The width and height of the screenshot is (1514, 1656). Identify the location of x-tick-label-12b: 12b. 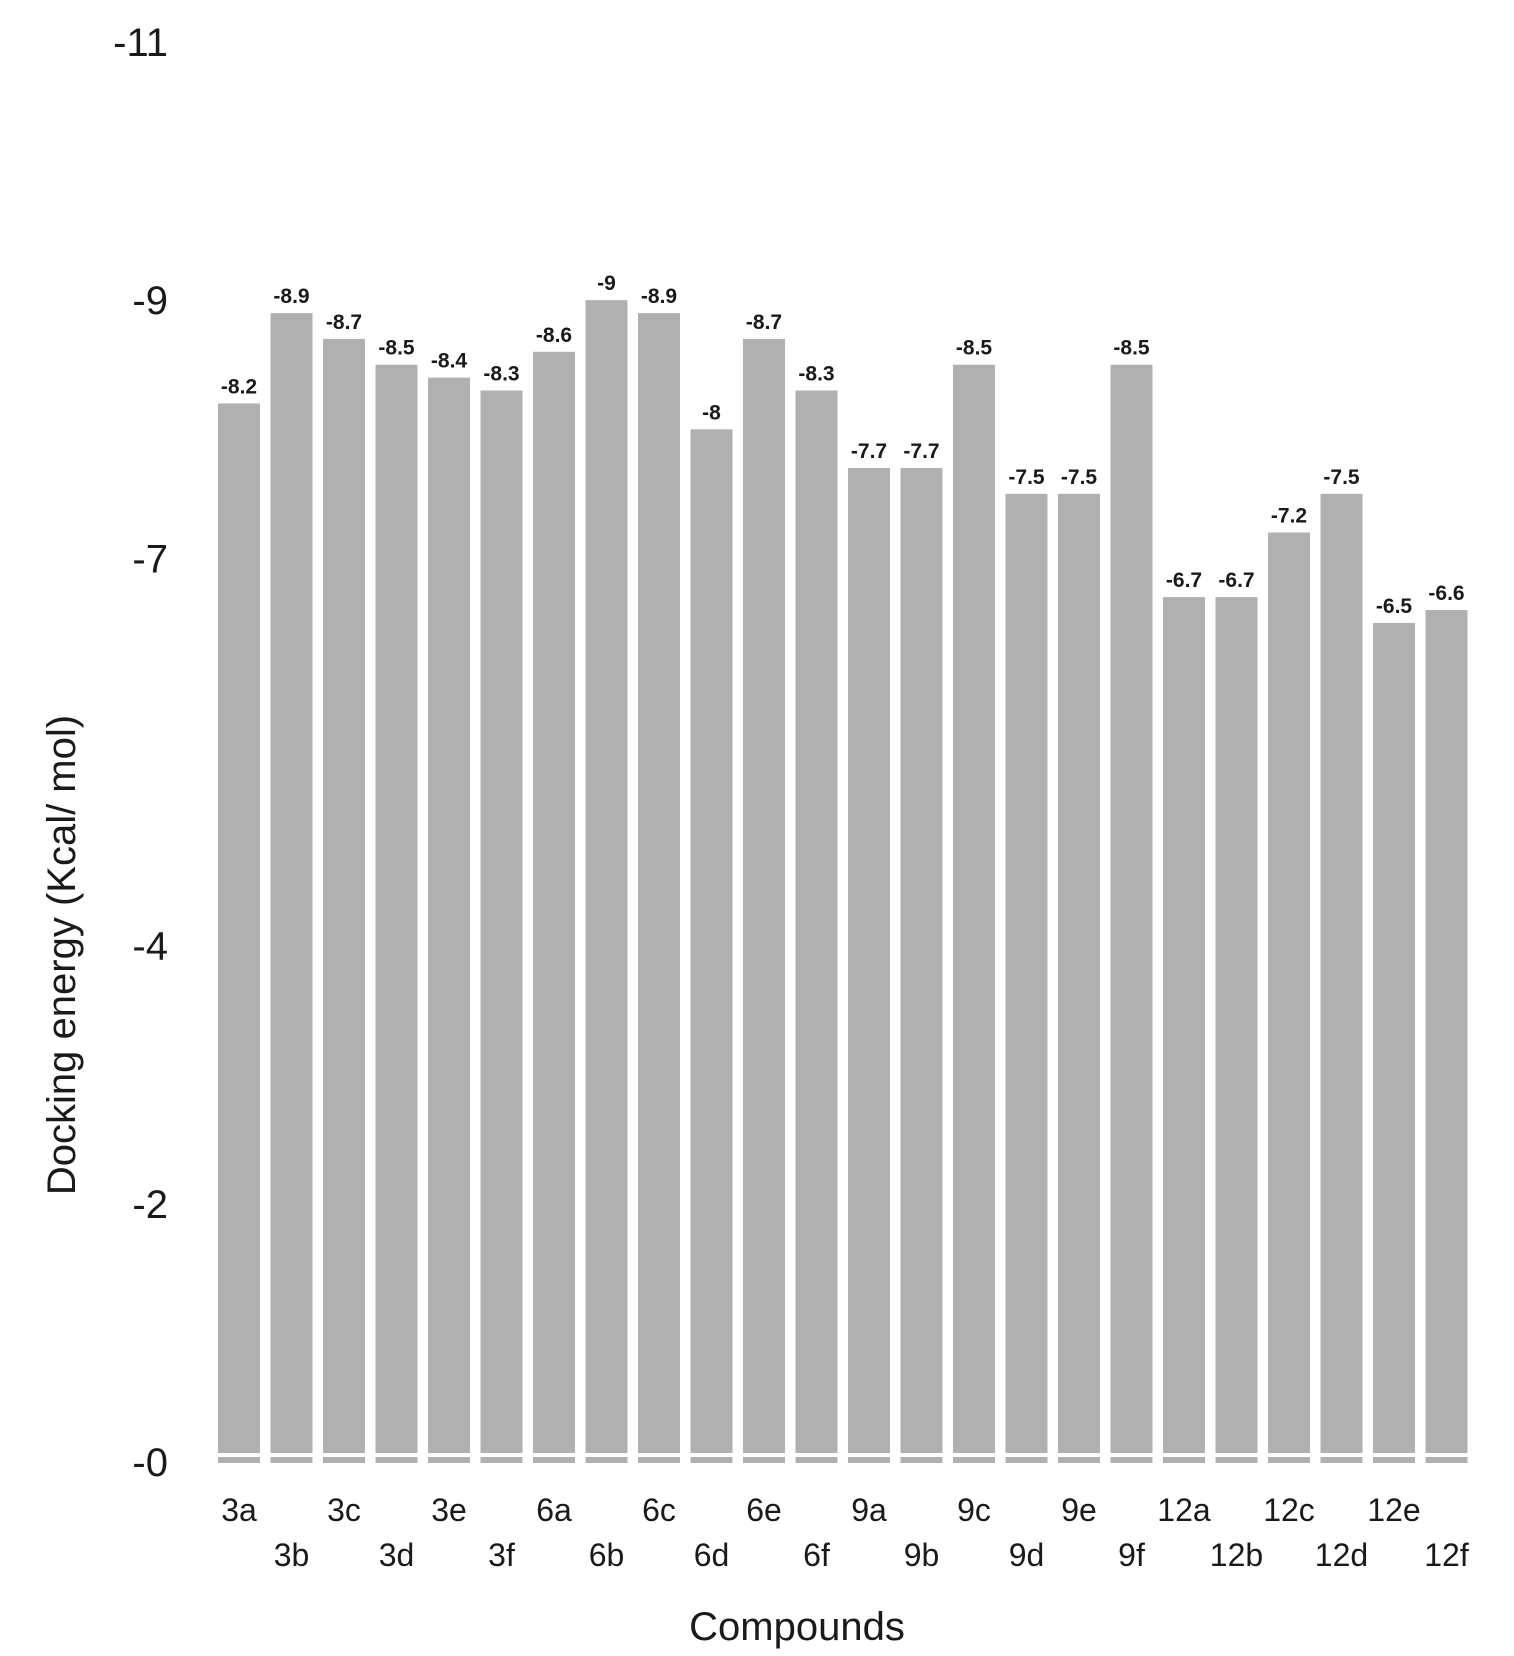
(1236, 1555).